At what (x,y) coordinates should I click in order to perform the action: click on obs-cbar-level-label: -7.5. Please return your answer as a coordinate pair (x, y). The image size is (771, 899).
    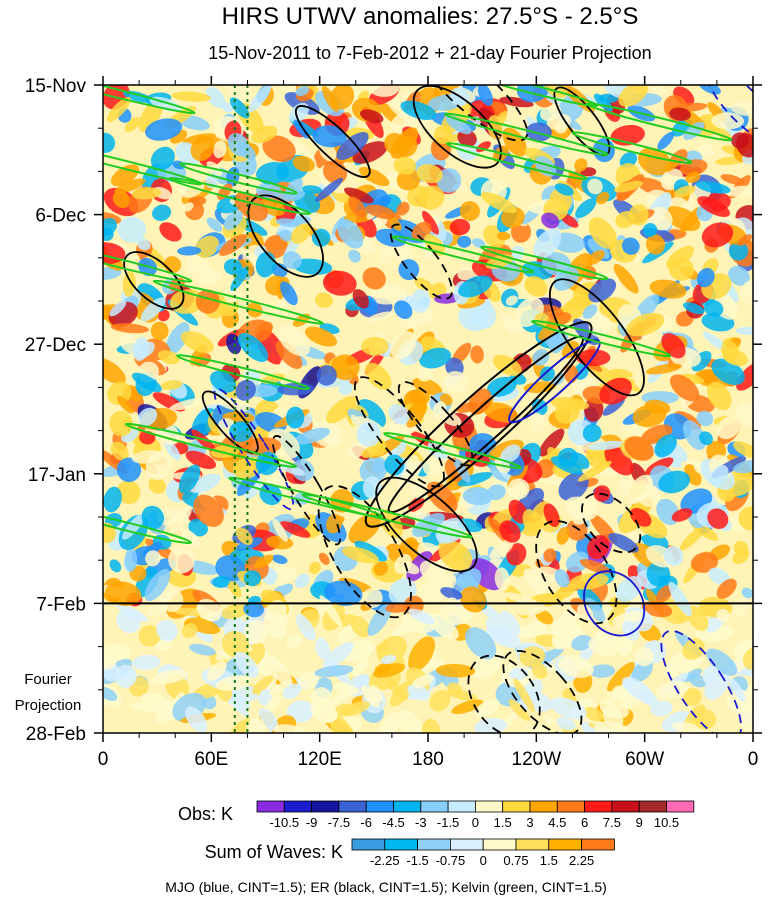
    Looking at the image, I should click on (339, 822).